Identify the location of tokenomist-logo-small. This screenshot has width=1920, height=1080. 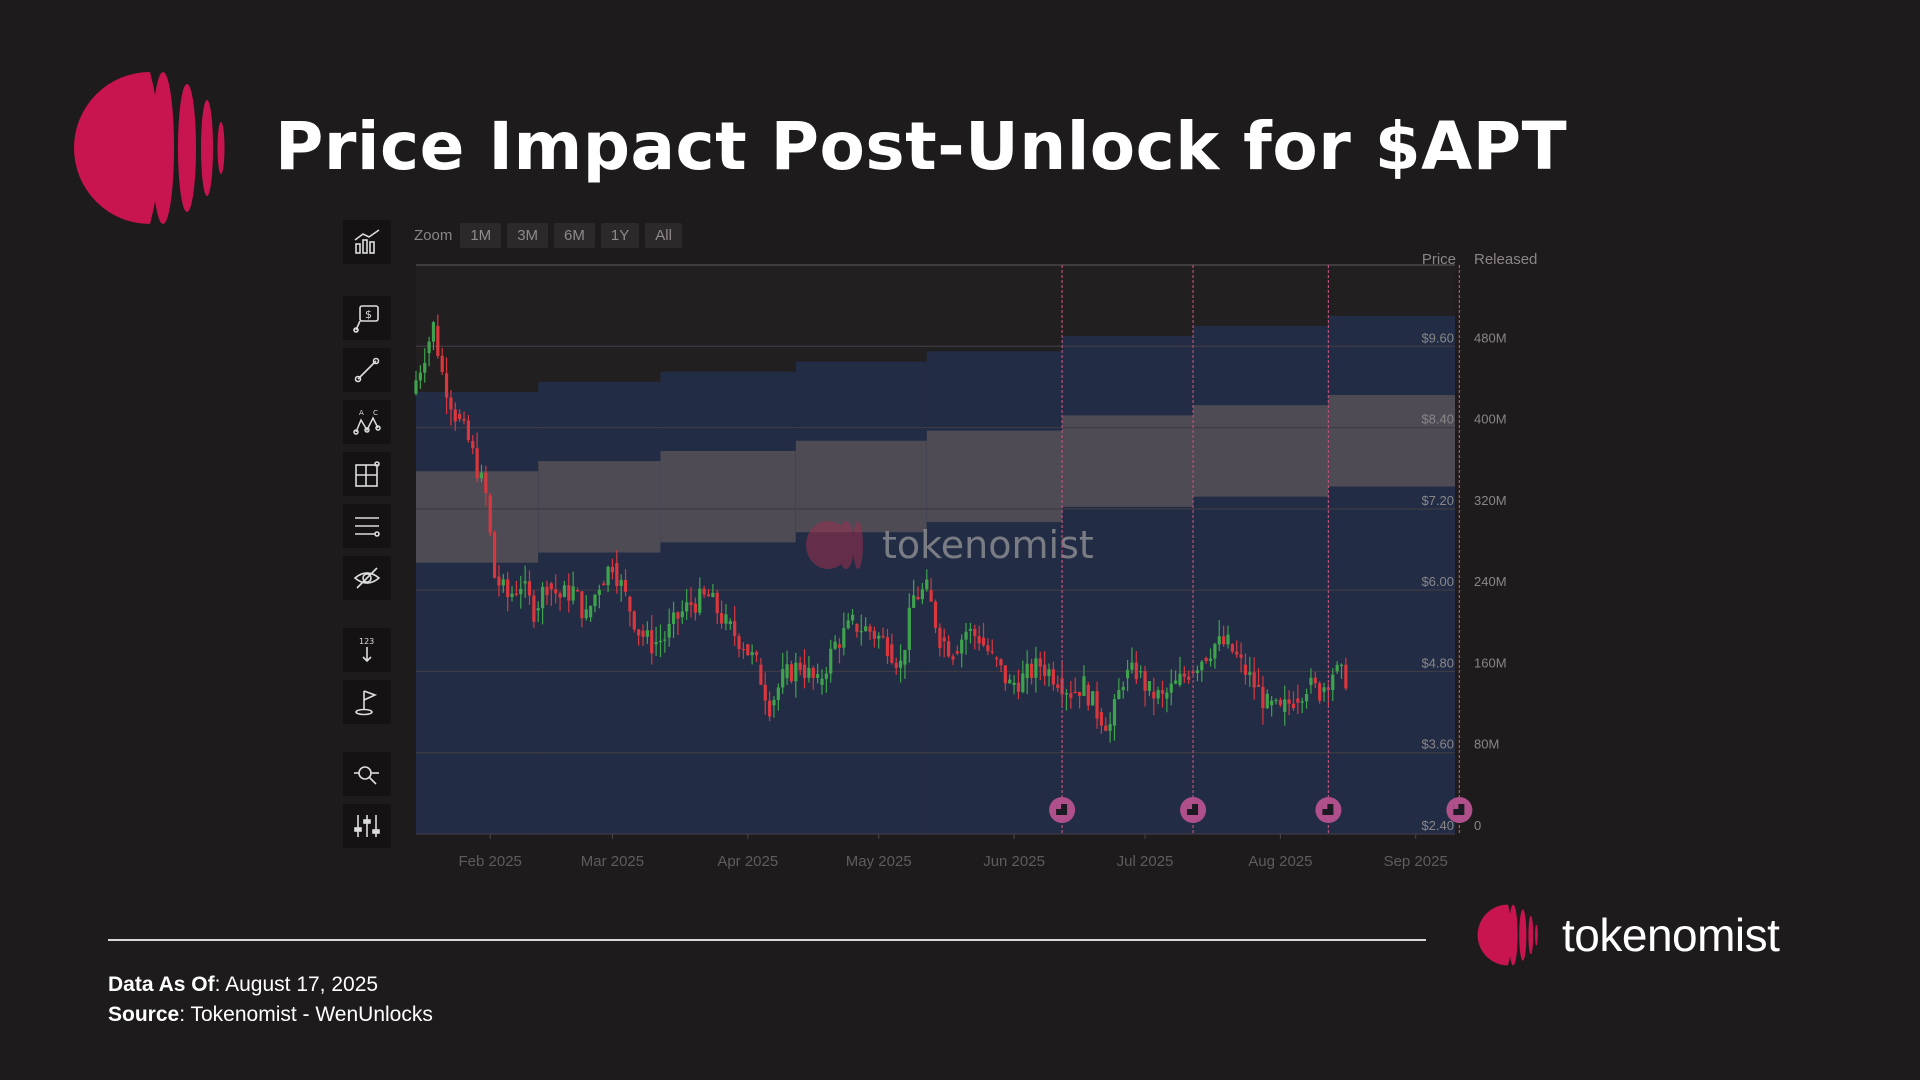
(1507, 935).